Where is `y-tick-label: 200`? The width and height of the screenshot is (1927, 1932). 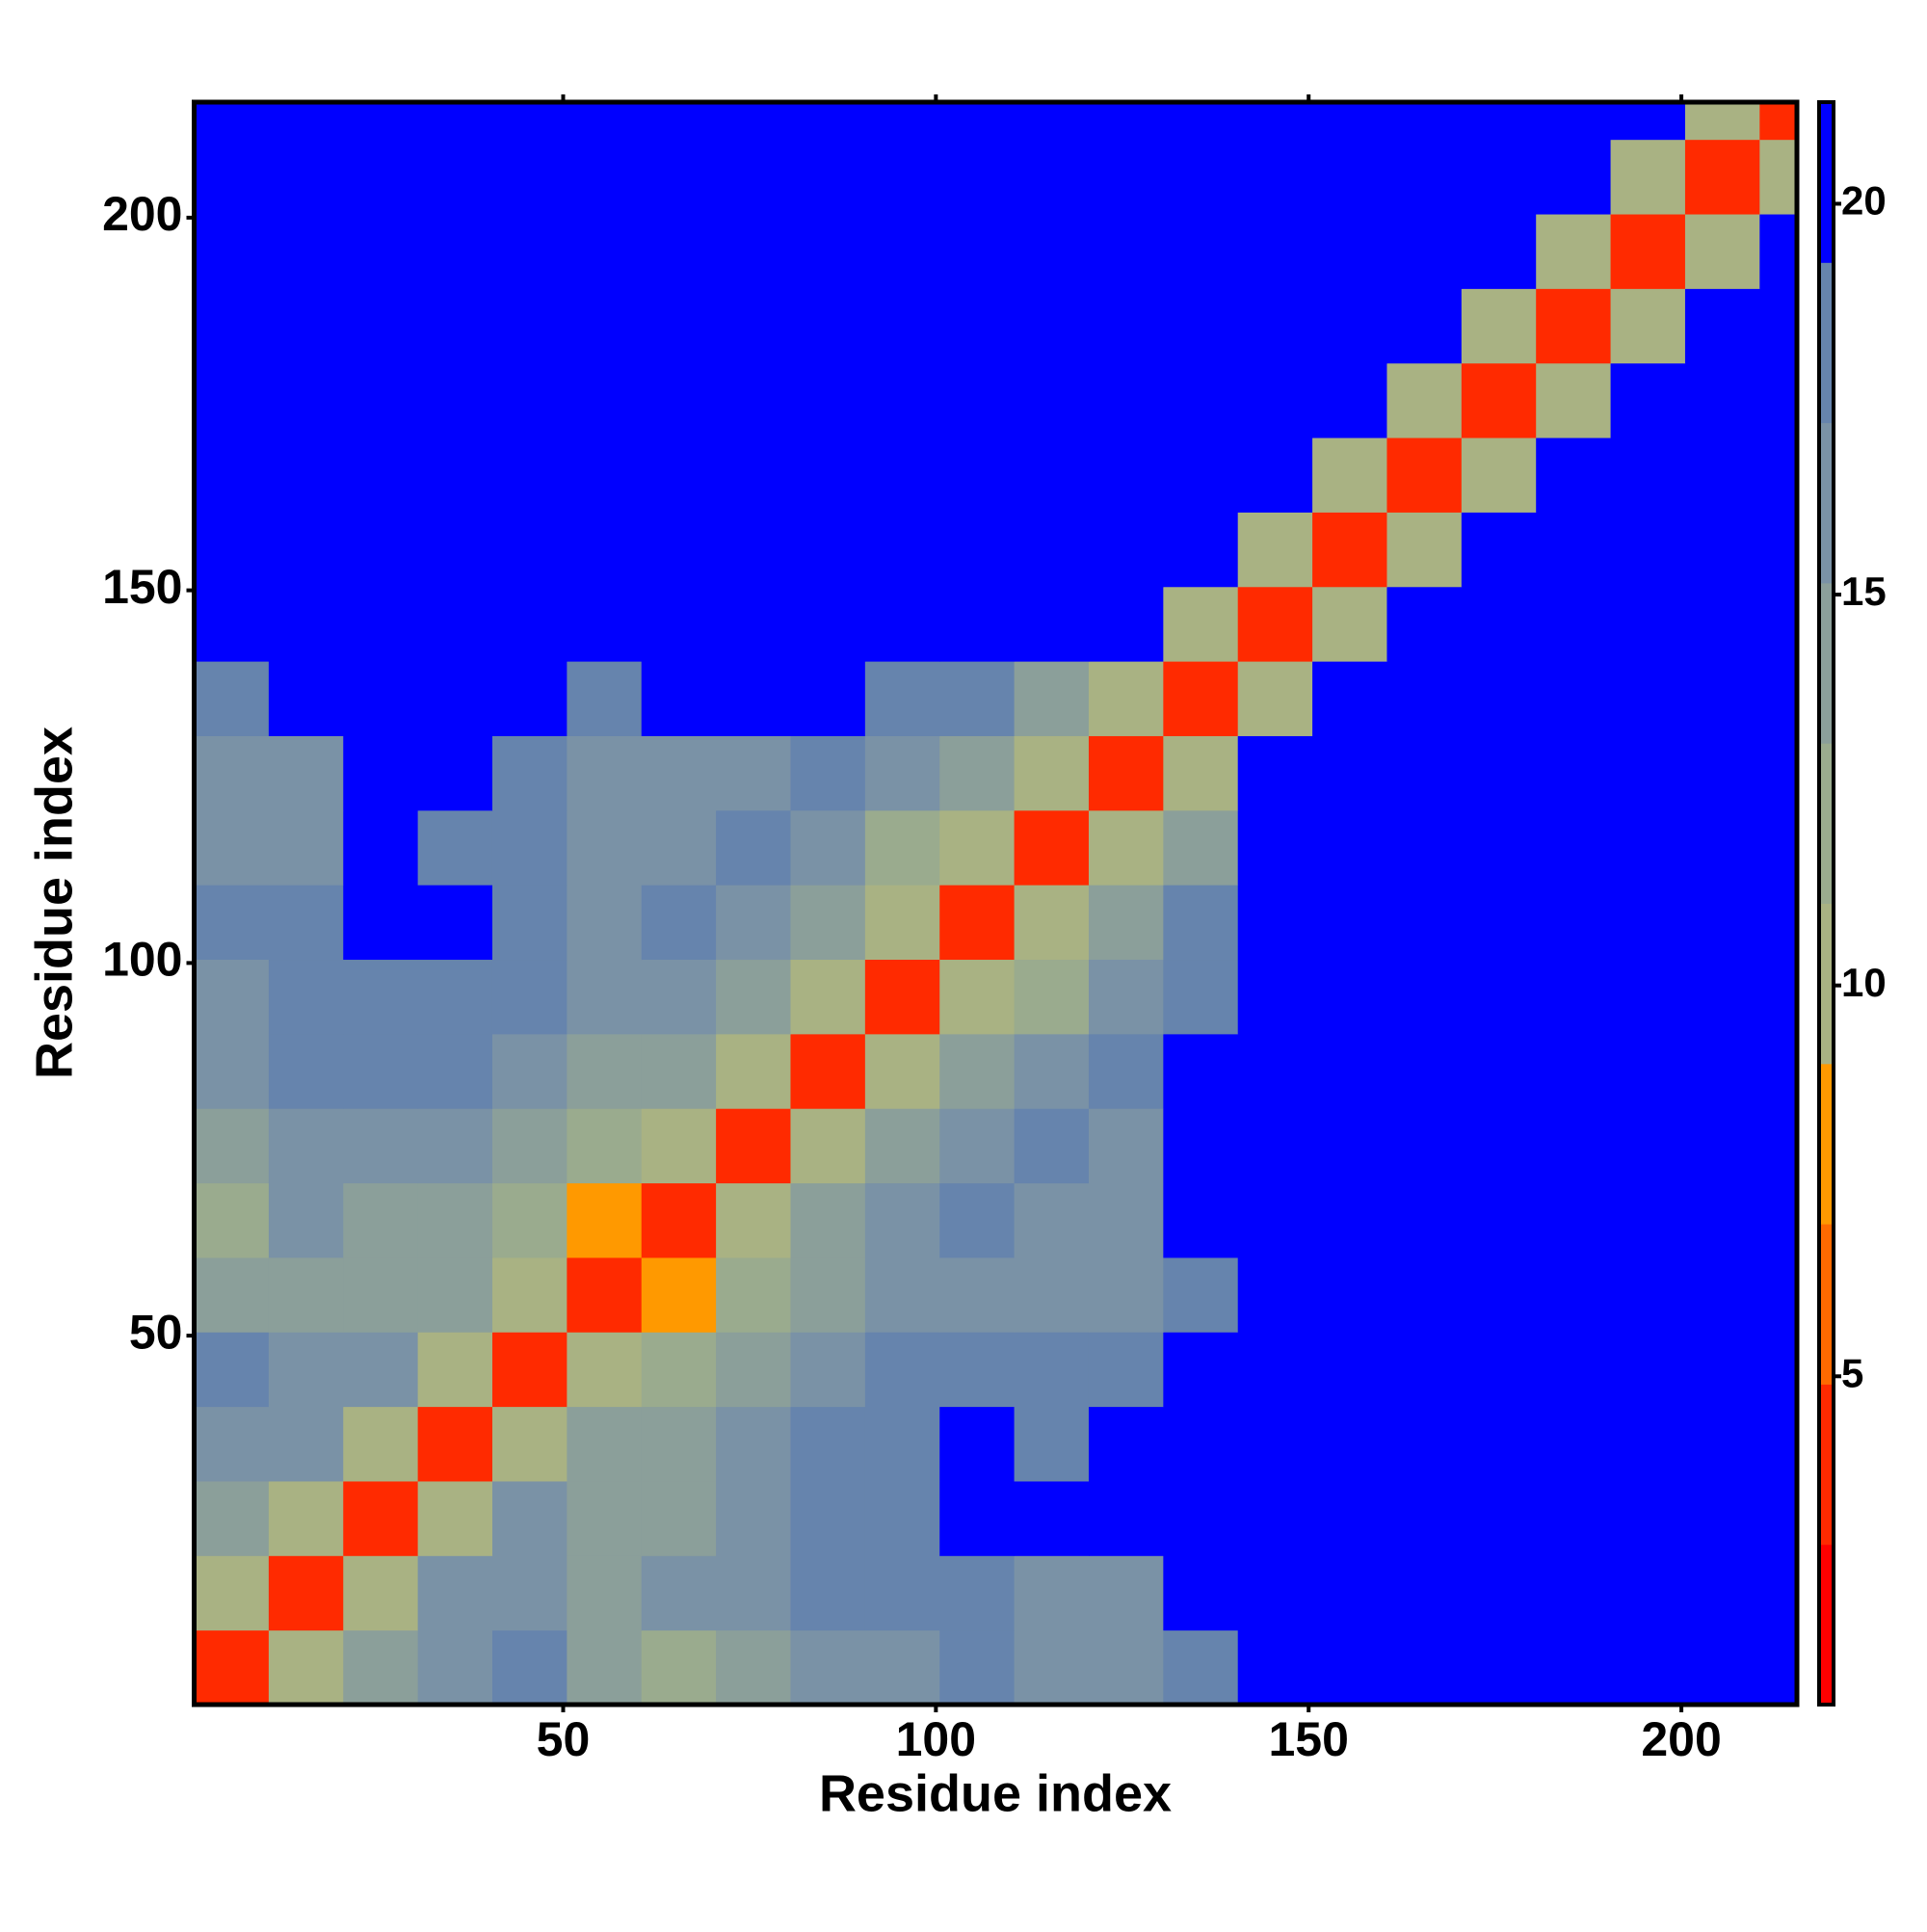
y-tick-label: 200 is located at coordinates (142, 214).